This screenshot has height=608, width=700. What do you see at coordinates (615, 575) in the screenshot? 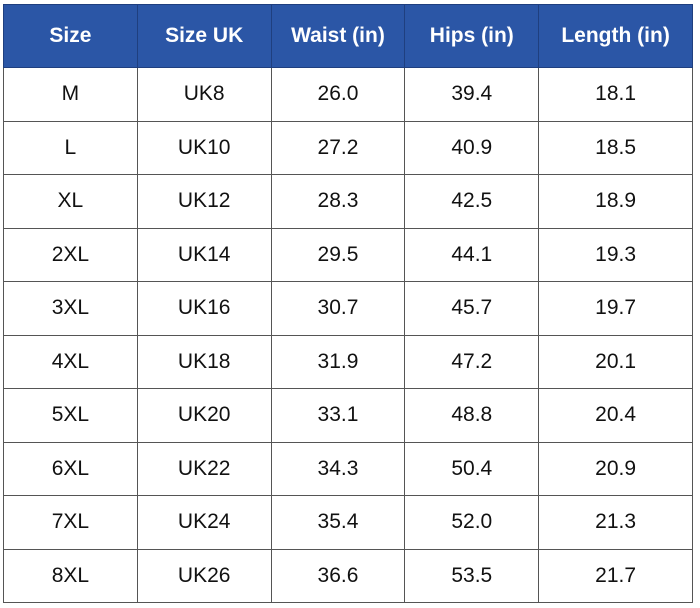
I see `cell-length: 21.7` at bounding box center [615, 575].